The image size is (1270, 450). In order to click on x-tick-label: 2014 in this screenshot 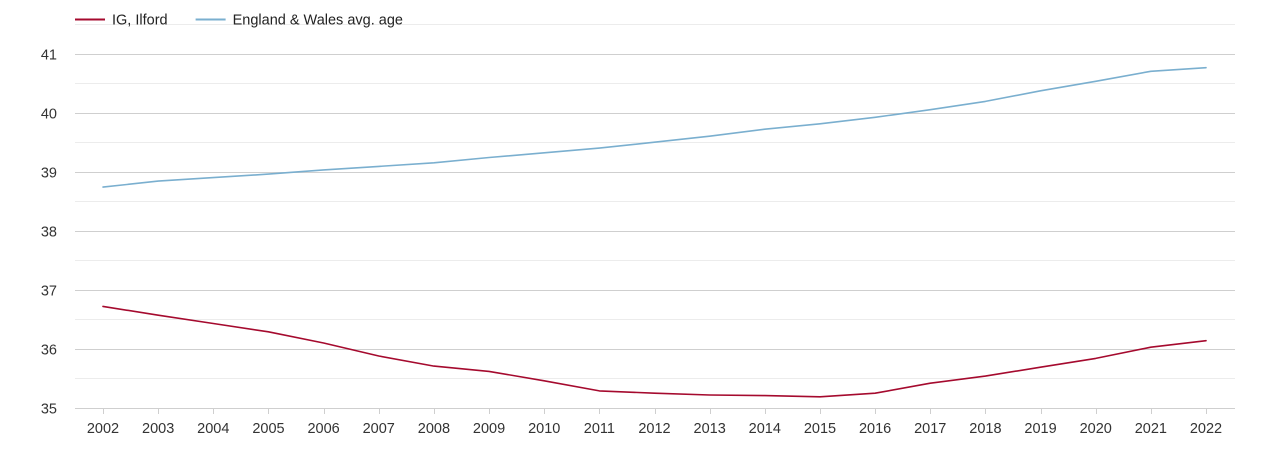, I will do `click(765, 429)`.